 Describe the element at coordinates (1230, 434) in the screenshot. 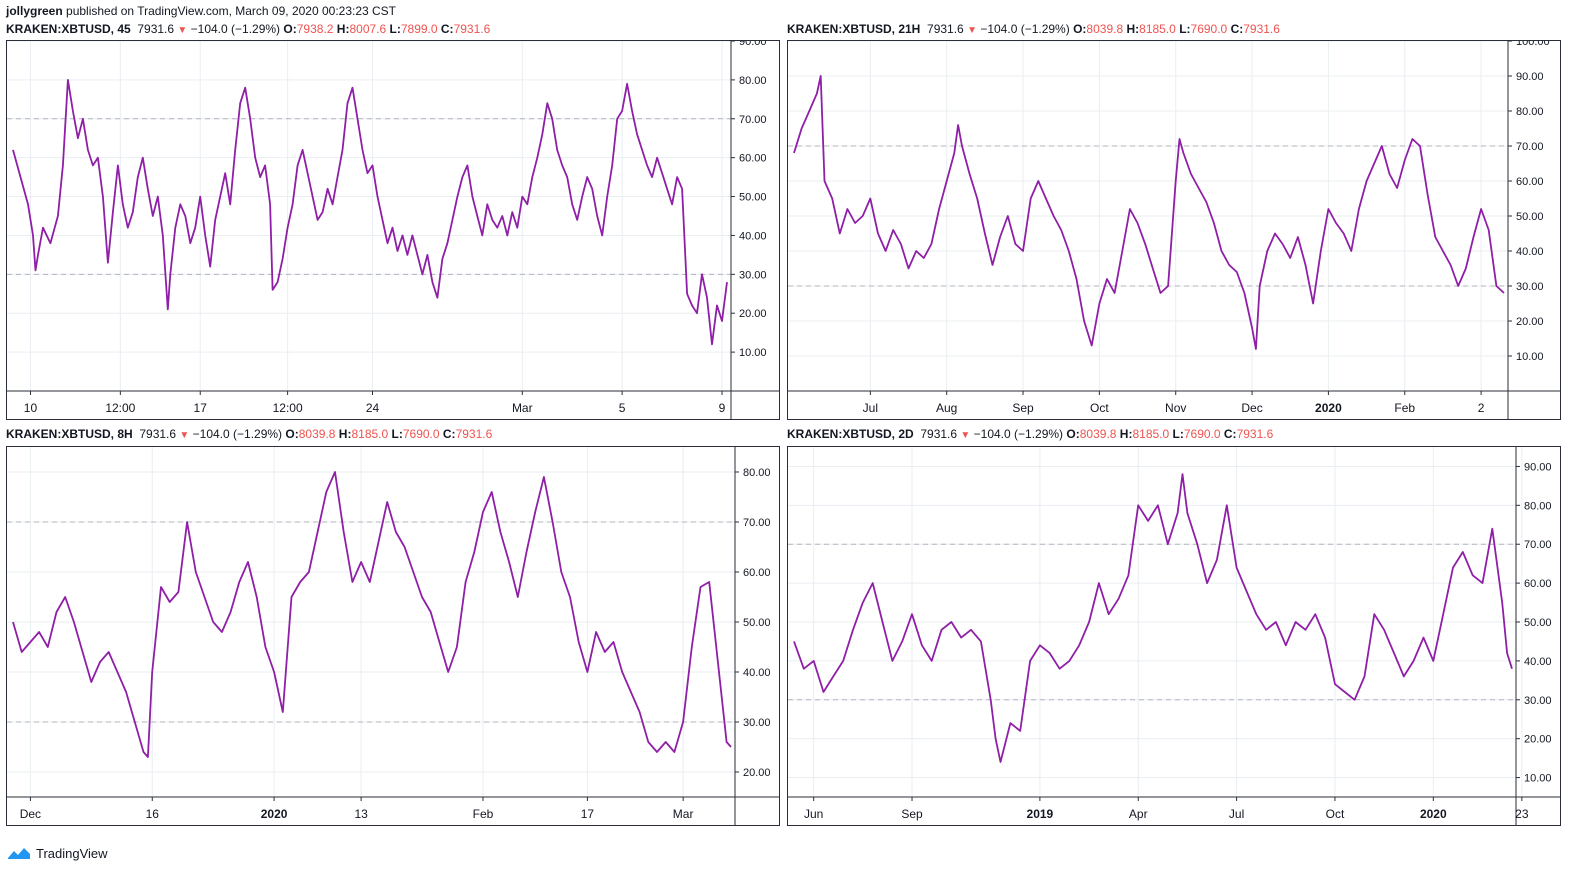

I see `close-label: C:` at that location.